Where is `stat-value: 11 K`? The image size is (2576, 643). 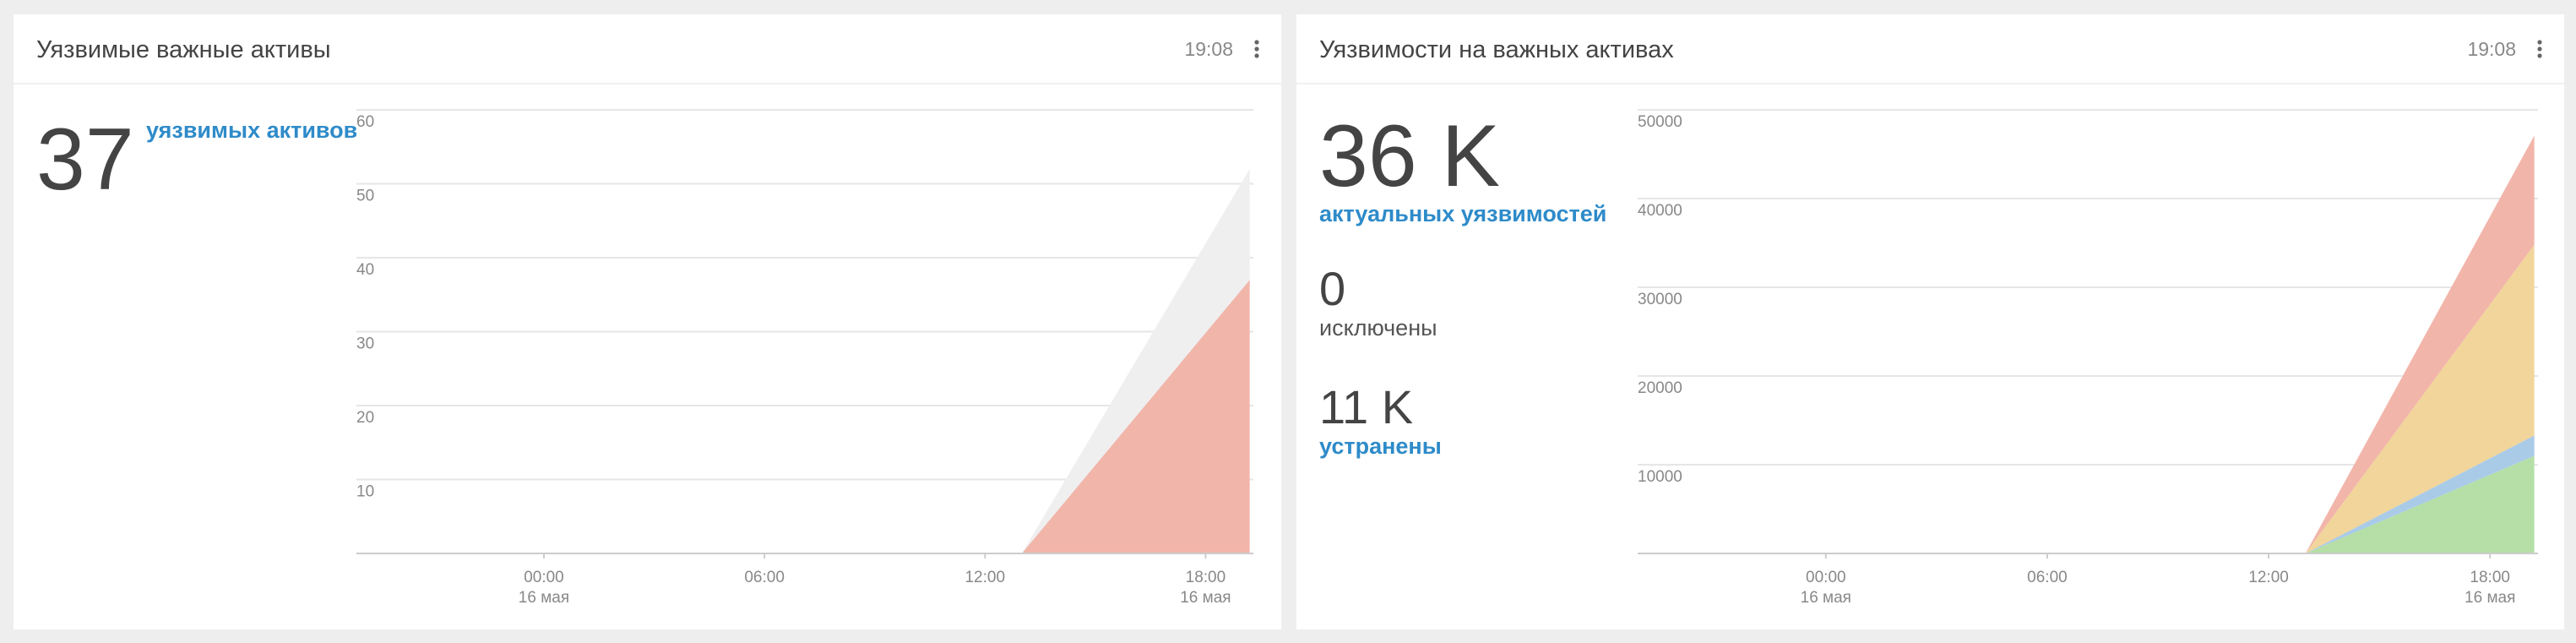
stat-value: 11 K is located at coordinates (1366, 406).